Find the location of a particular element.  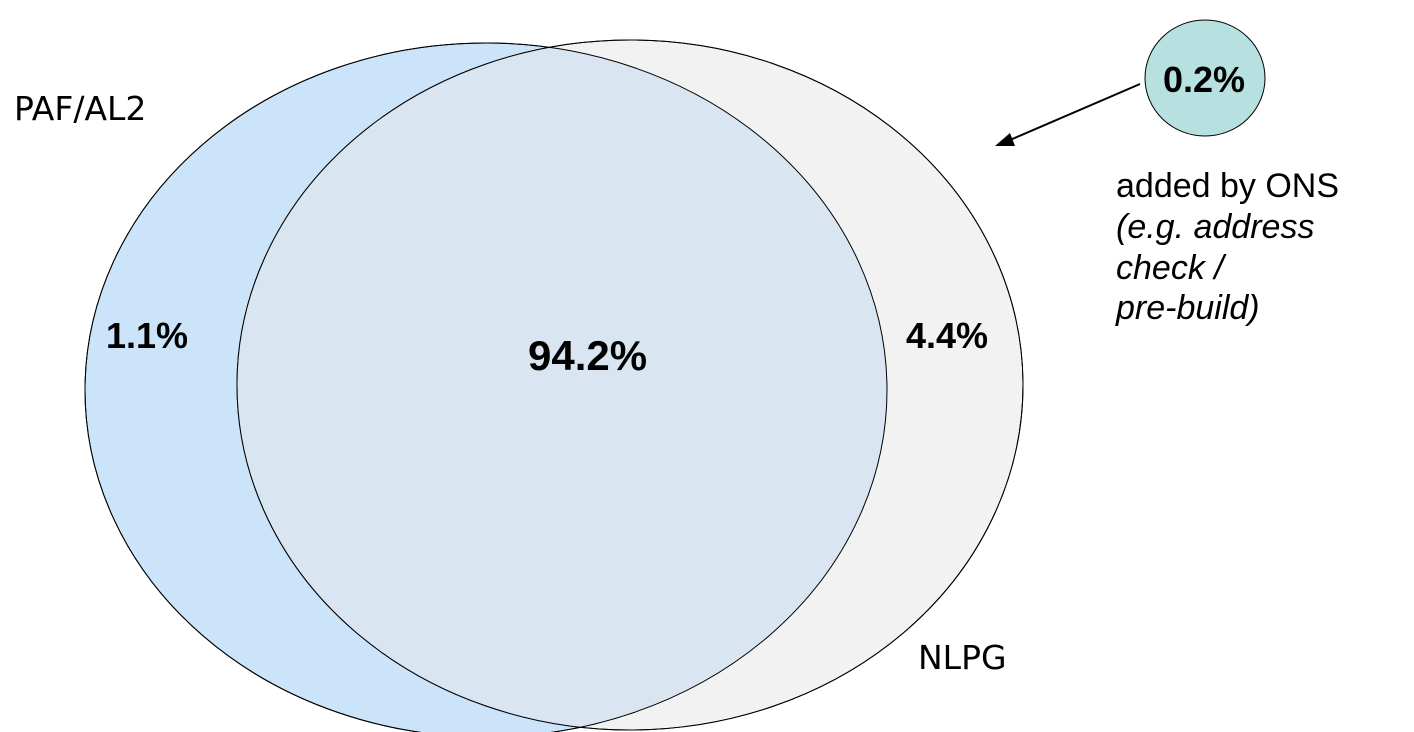

paf-only-value: 1.1% is located at coordinates (147, 335).